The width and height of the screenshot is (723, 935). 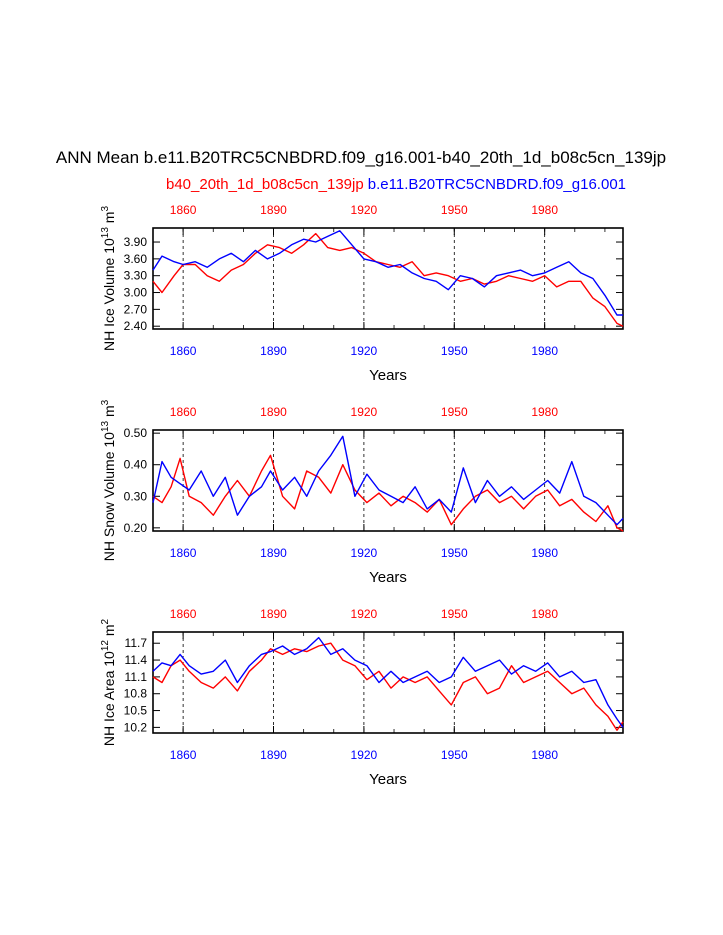 What do you see at coordinates (136, 433) in the screenshot?
I see `y-tick-label: 0.50` at bounding box center [136, 433].